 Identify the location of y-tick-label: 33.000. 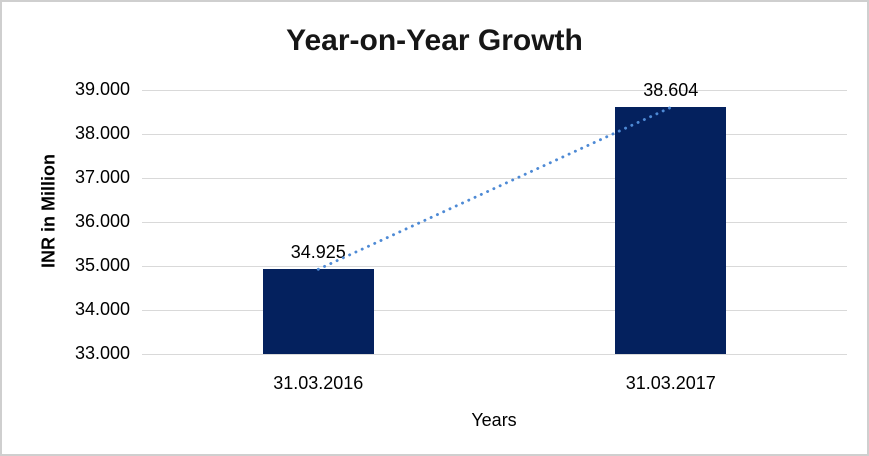
(102, 353).